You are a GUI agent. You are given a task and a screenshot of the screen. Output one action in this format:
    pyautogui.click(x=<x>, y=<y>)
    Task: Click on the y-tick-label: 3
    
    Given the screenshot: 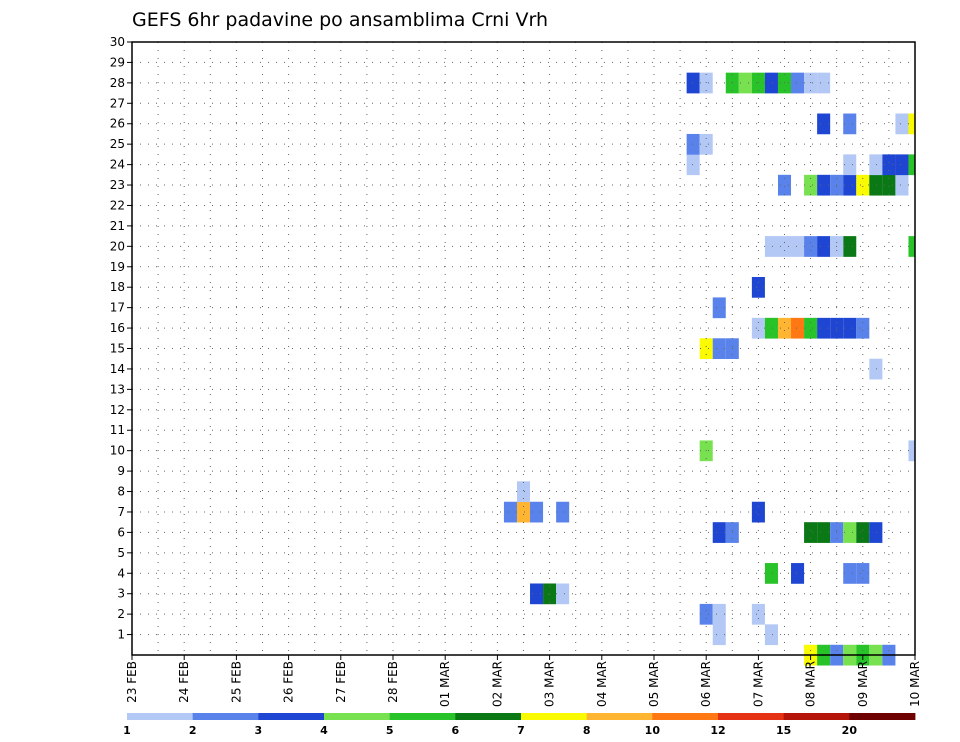 What is the action you would take?
    pyautogui.click(x=121, y=594)
    